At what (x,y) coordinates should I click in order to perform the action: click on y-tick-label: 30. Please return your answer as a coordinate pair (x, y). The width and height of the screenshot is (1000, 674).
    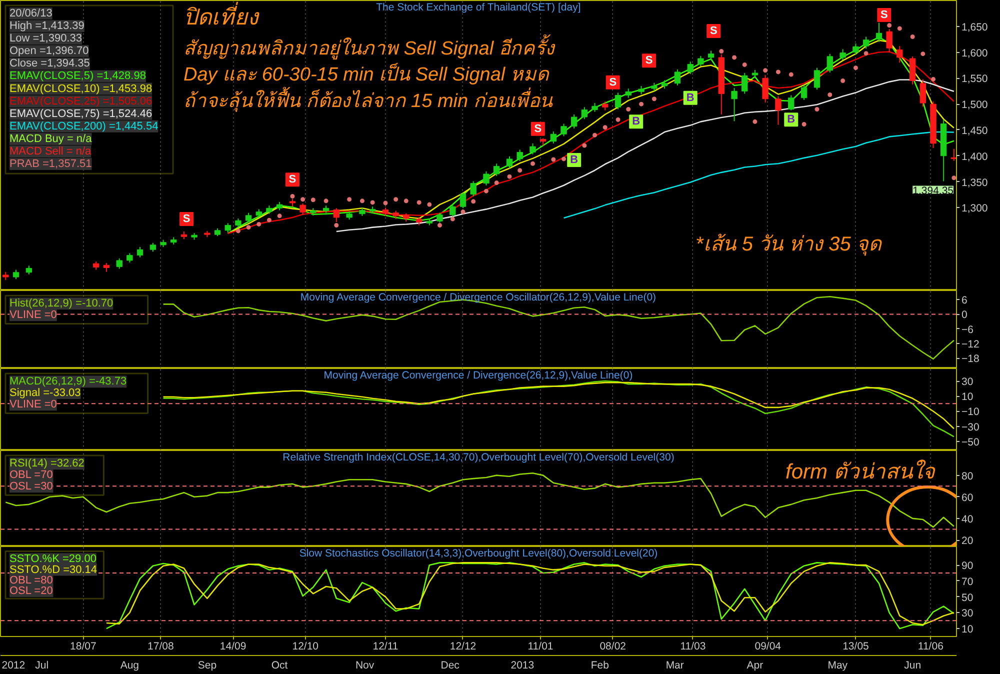
    Looking at the image, I should click on (968, 382).